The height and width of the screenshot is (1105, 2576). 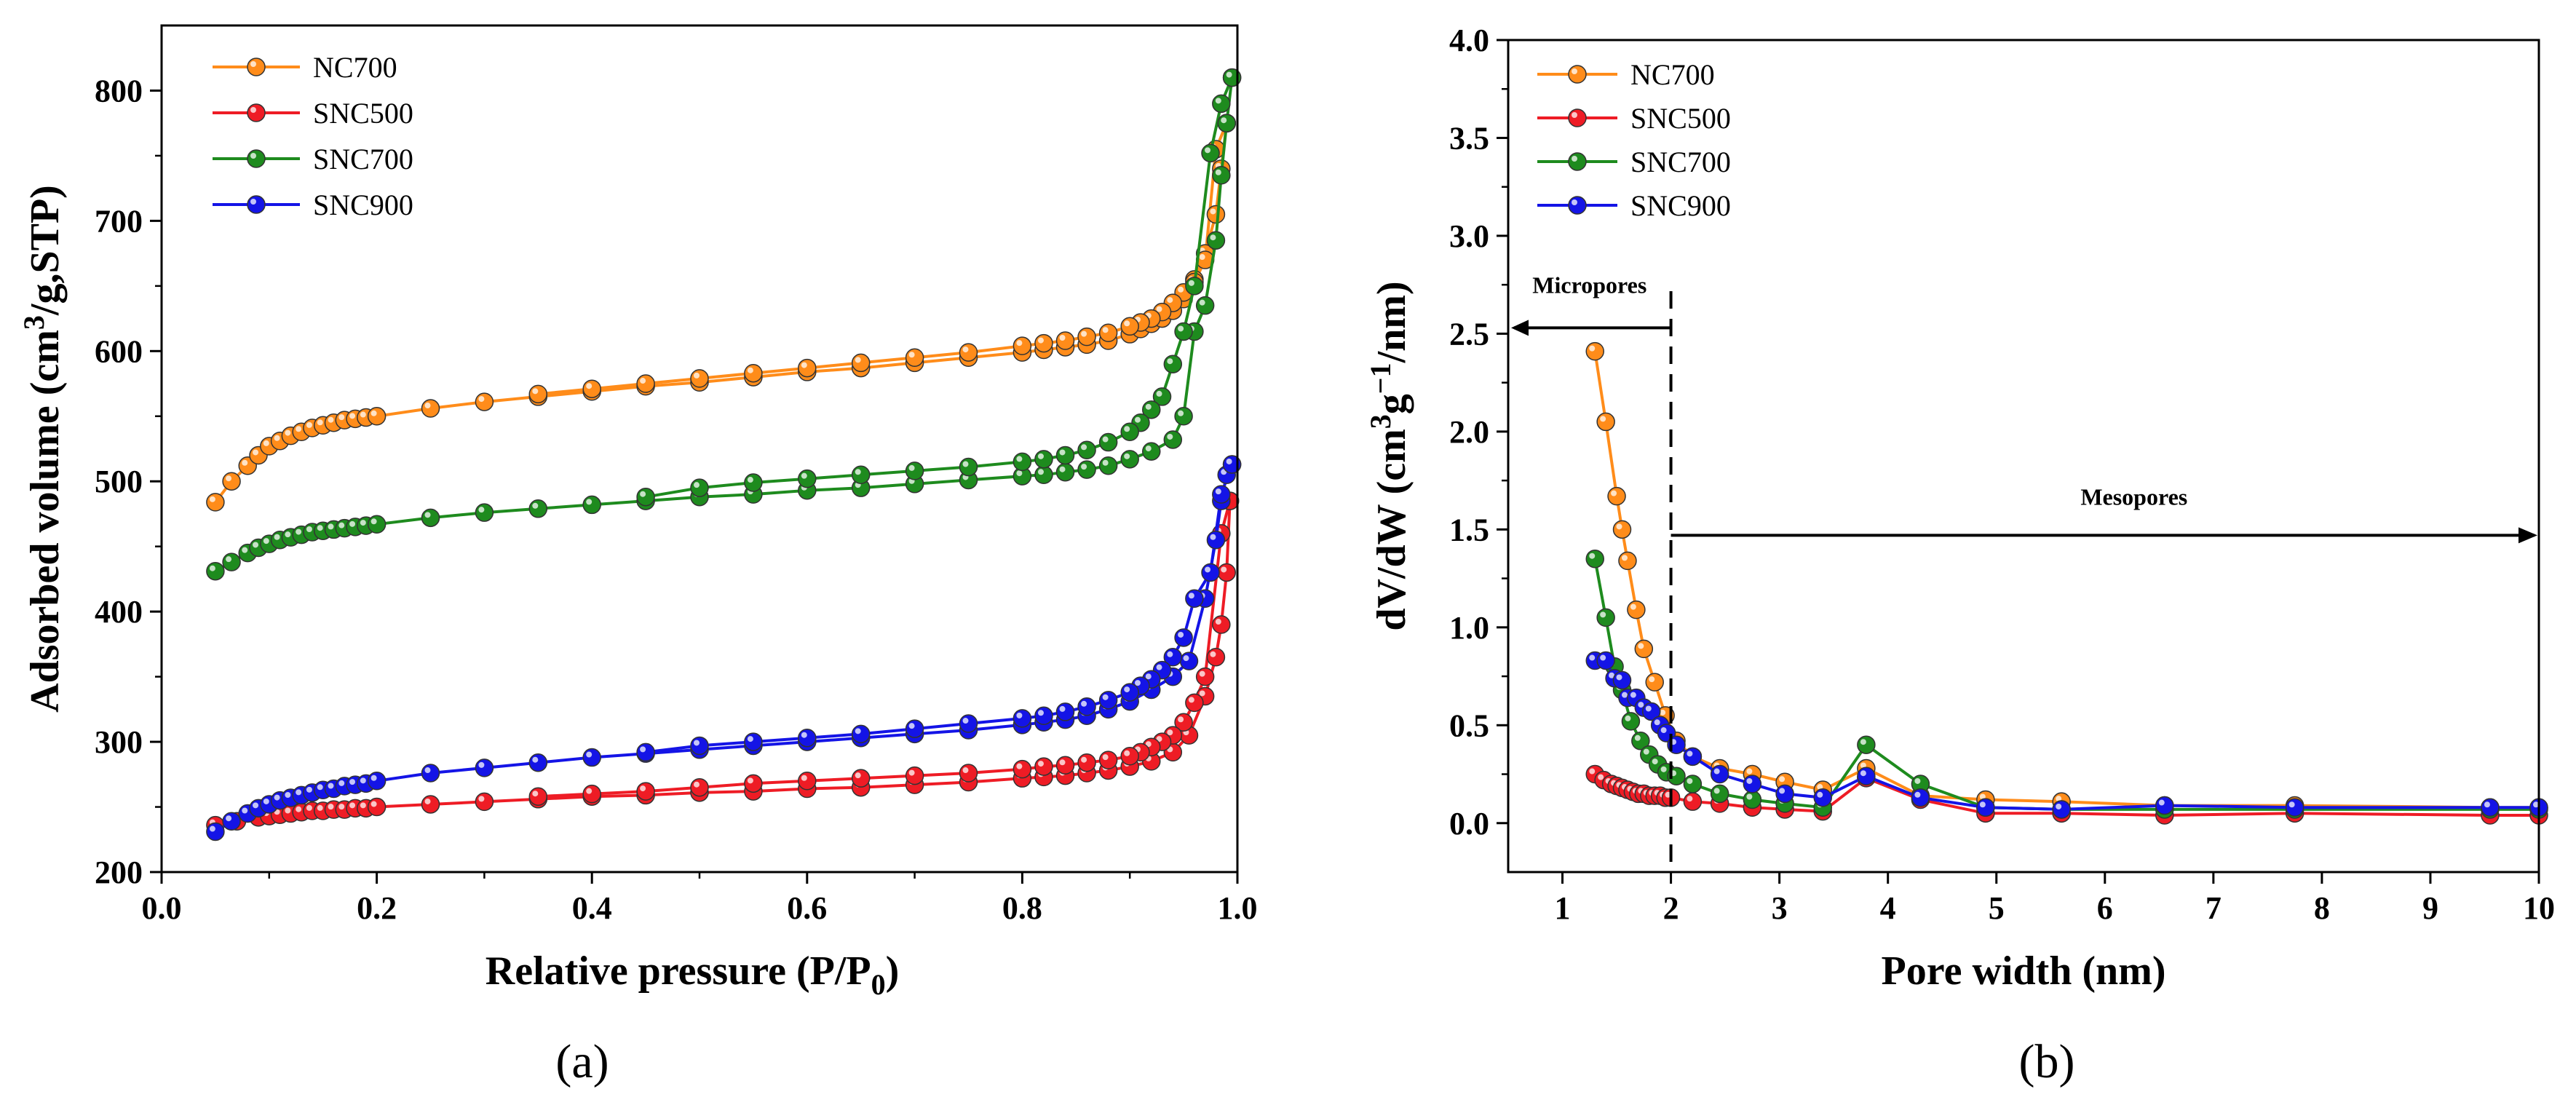 What do you see at coordinates (1671, 908) in the screenshot?
I see `x-tick-label: 2` at bounding box center [1671, 908].